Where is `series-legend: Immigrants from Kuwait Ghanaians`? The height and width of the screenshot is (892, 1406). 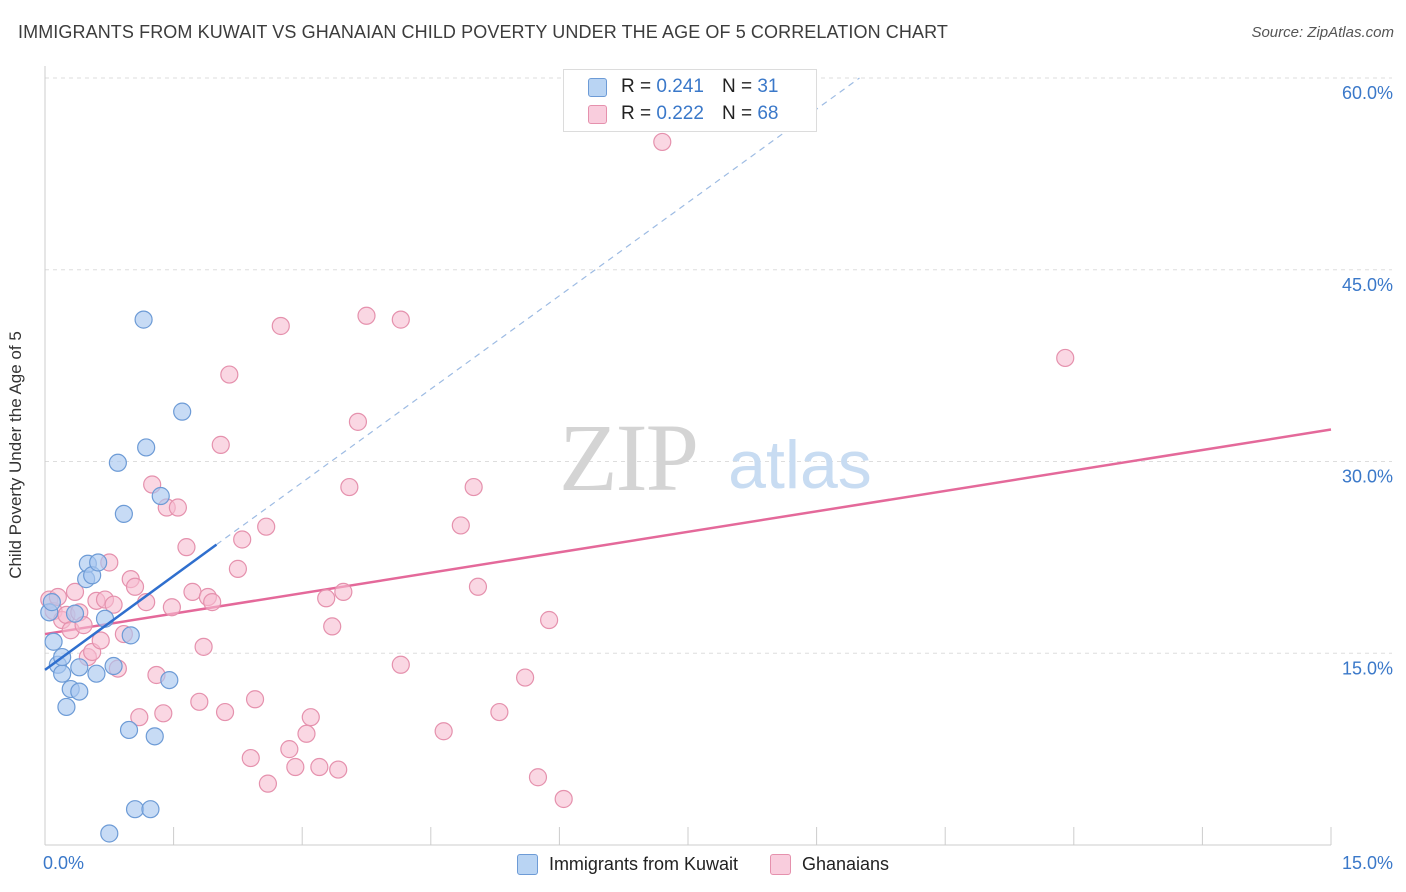
series-legend: Immigrants from Kuwait Ghanaians is located at coordinates (703, 864).